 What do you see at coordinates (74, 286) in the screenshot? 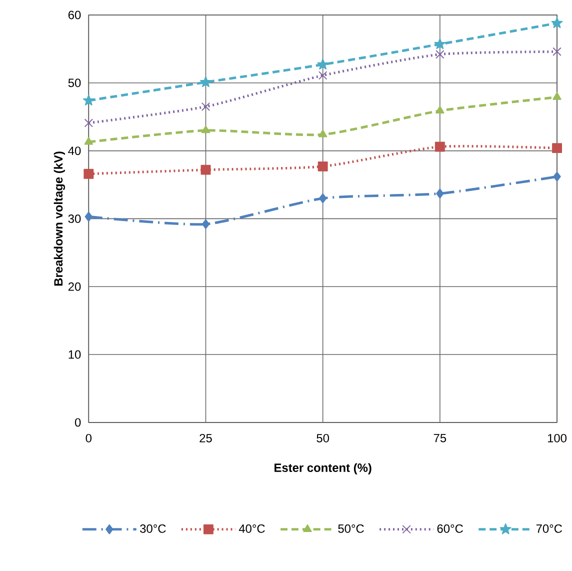
I see `y-tick-label: 20` at bounding box center [74, 286].